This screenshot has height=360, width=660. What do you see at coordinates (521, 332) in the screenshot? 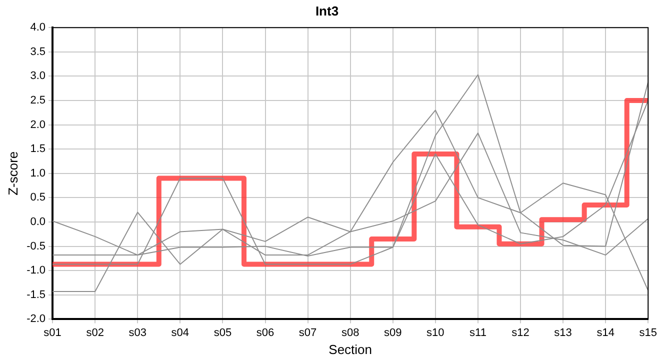
I see `x-tick-label: s12` at bounding box center [521, 332].